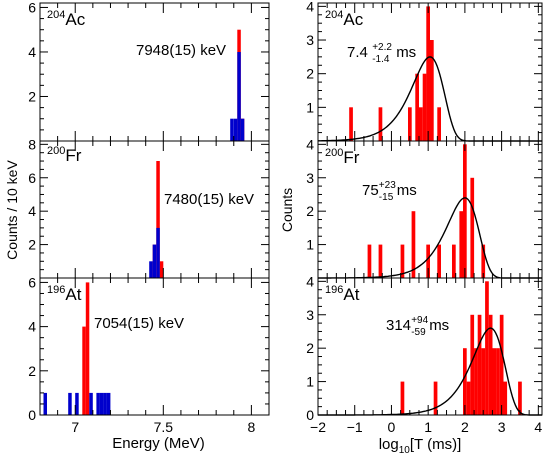 The height and width of the screenshot is (456, 556). What do you see at coordinates (12, 210) in the screenshot?
I see `left-y-axis-label: Counts / 10 keV` at bounding box center [12, 210].